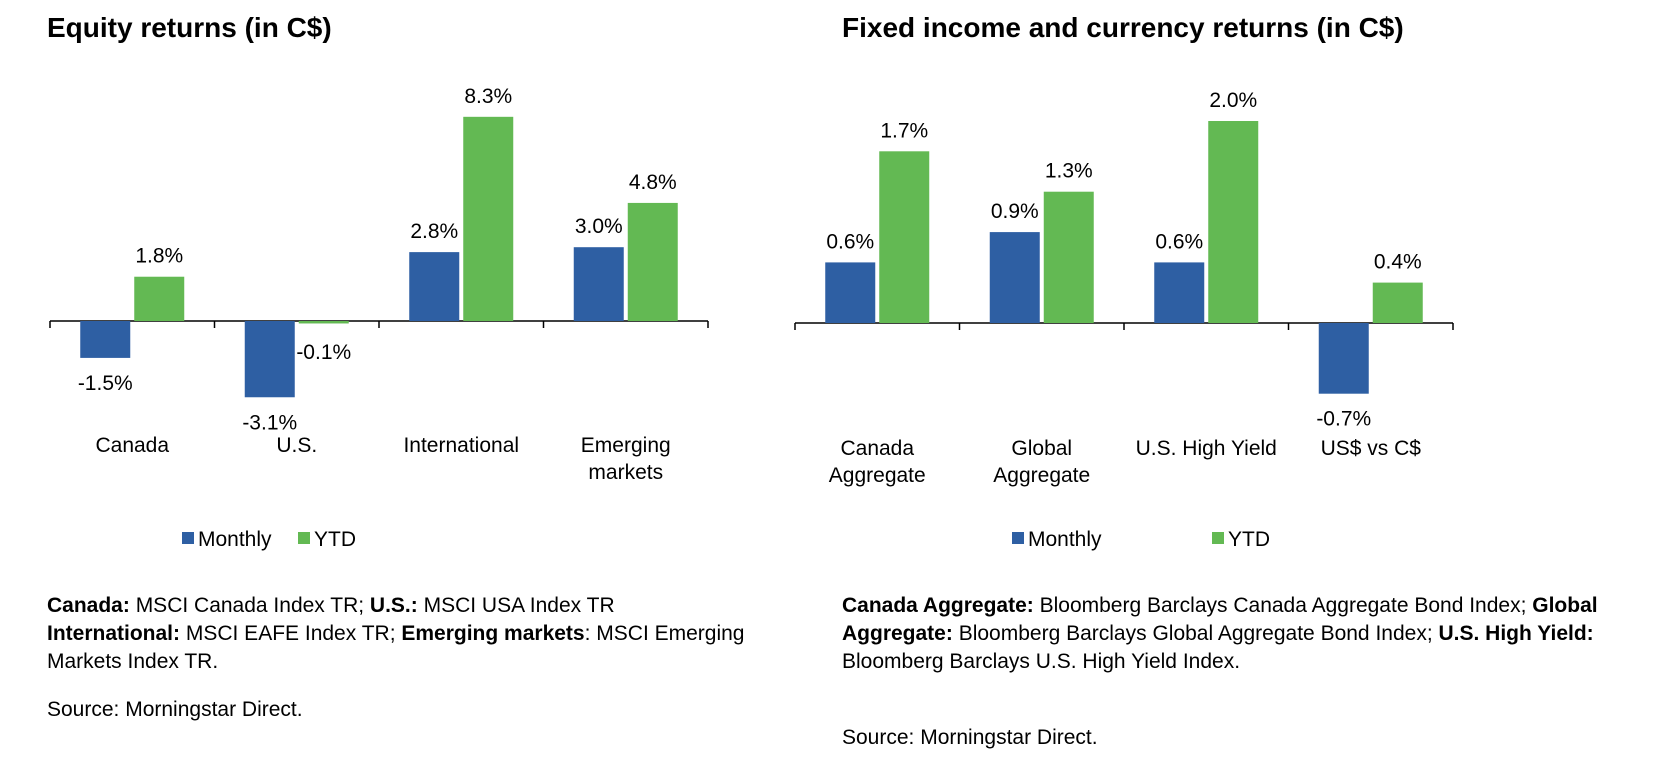  Describe the element at coordinates (1069, 171) in the screenshot. I see `data-label-ytd-1: 1.3%` at that location.